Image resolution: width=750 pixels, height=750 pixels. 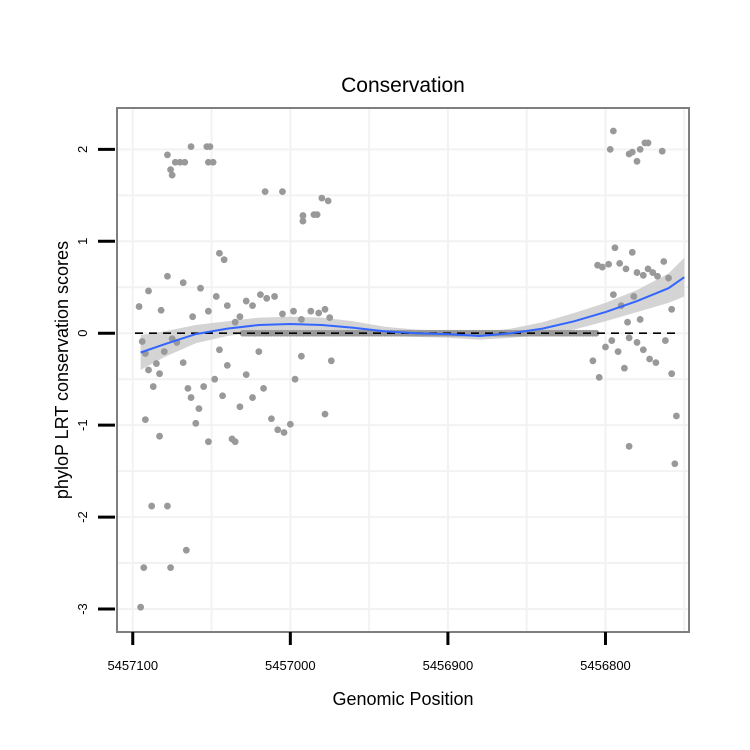 I want to click on confidence-band, so click(x=412, y=313).